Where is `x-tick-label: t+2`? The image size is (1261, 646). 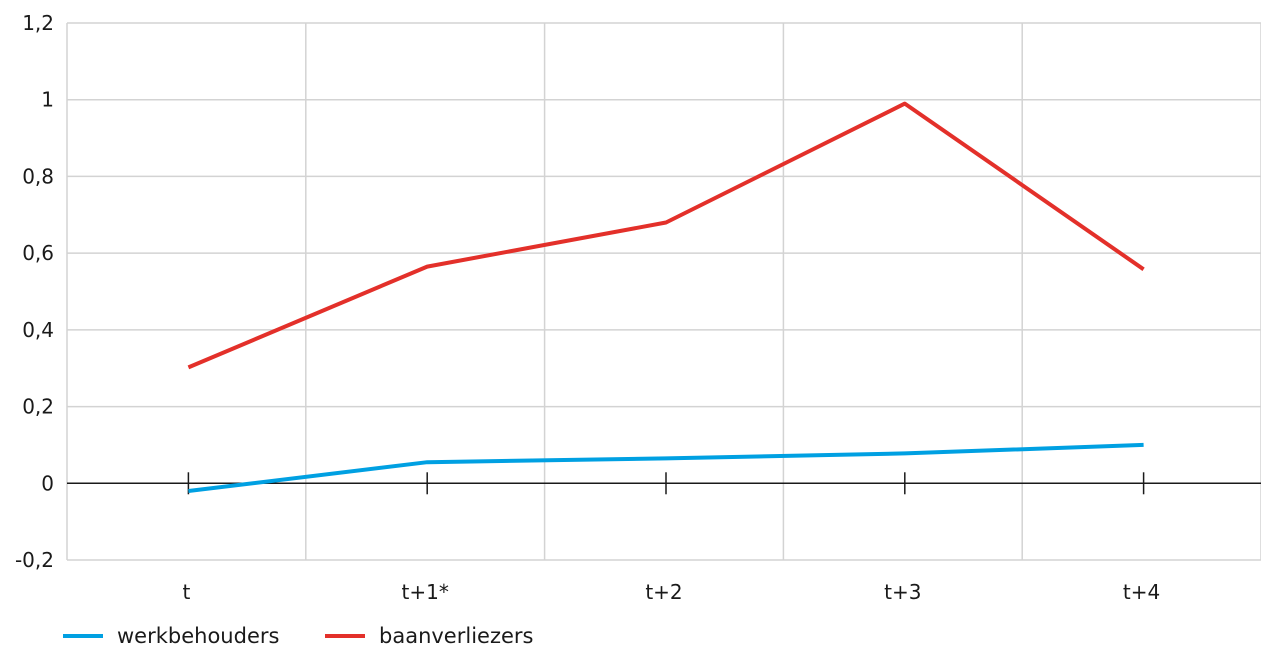
x-tick-label: t+2 is located at coordinates (663, 592).